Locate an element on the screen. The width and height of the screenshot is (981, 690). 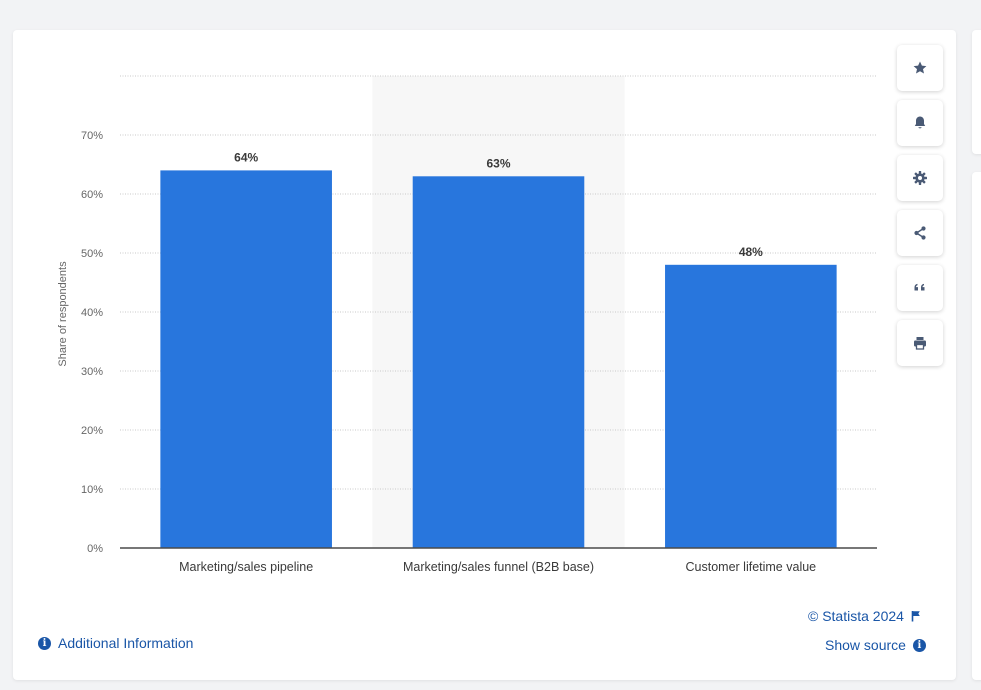
show-source-link: Show source i is located at coordinates (875, 645).